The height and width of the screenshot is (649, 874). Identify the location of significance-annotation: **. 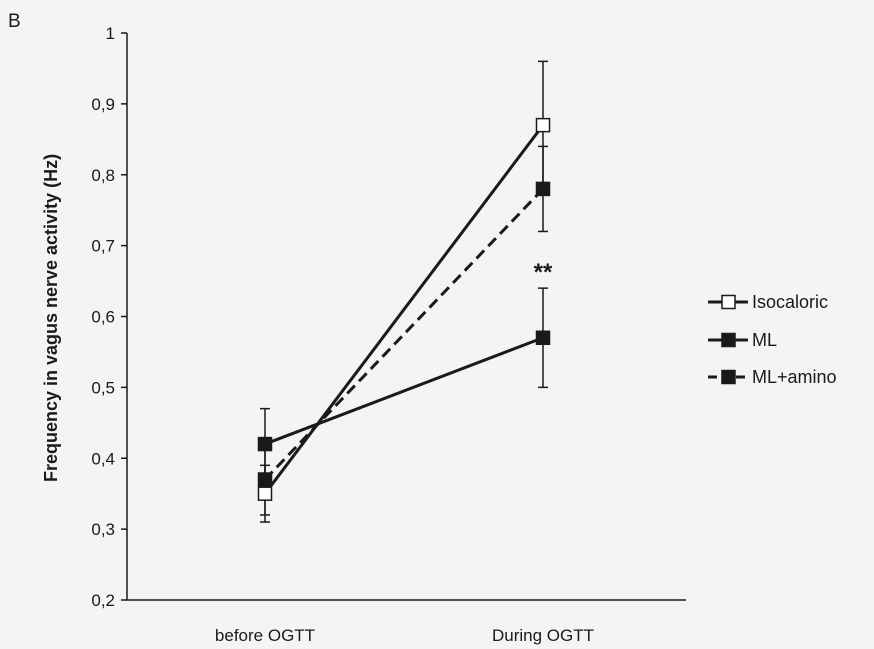
(543, 272).